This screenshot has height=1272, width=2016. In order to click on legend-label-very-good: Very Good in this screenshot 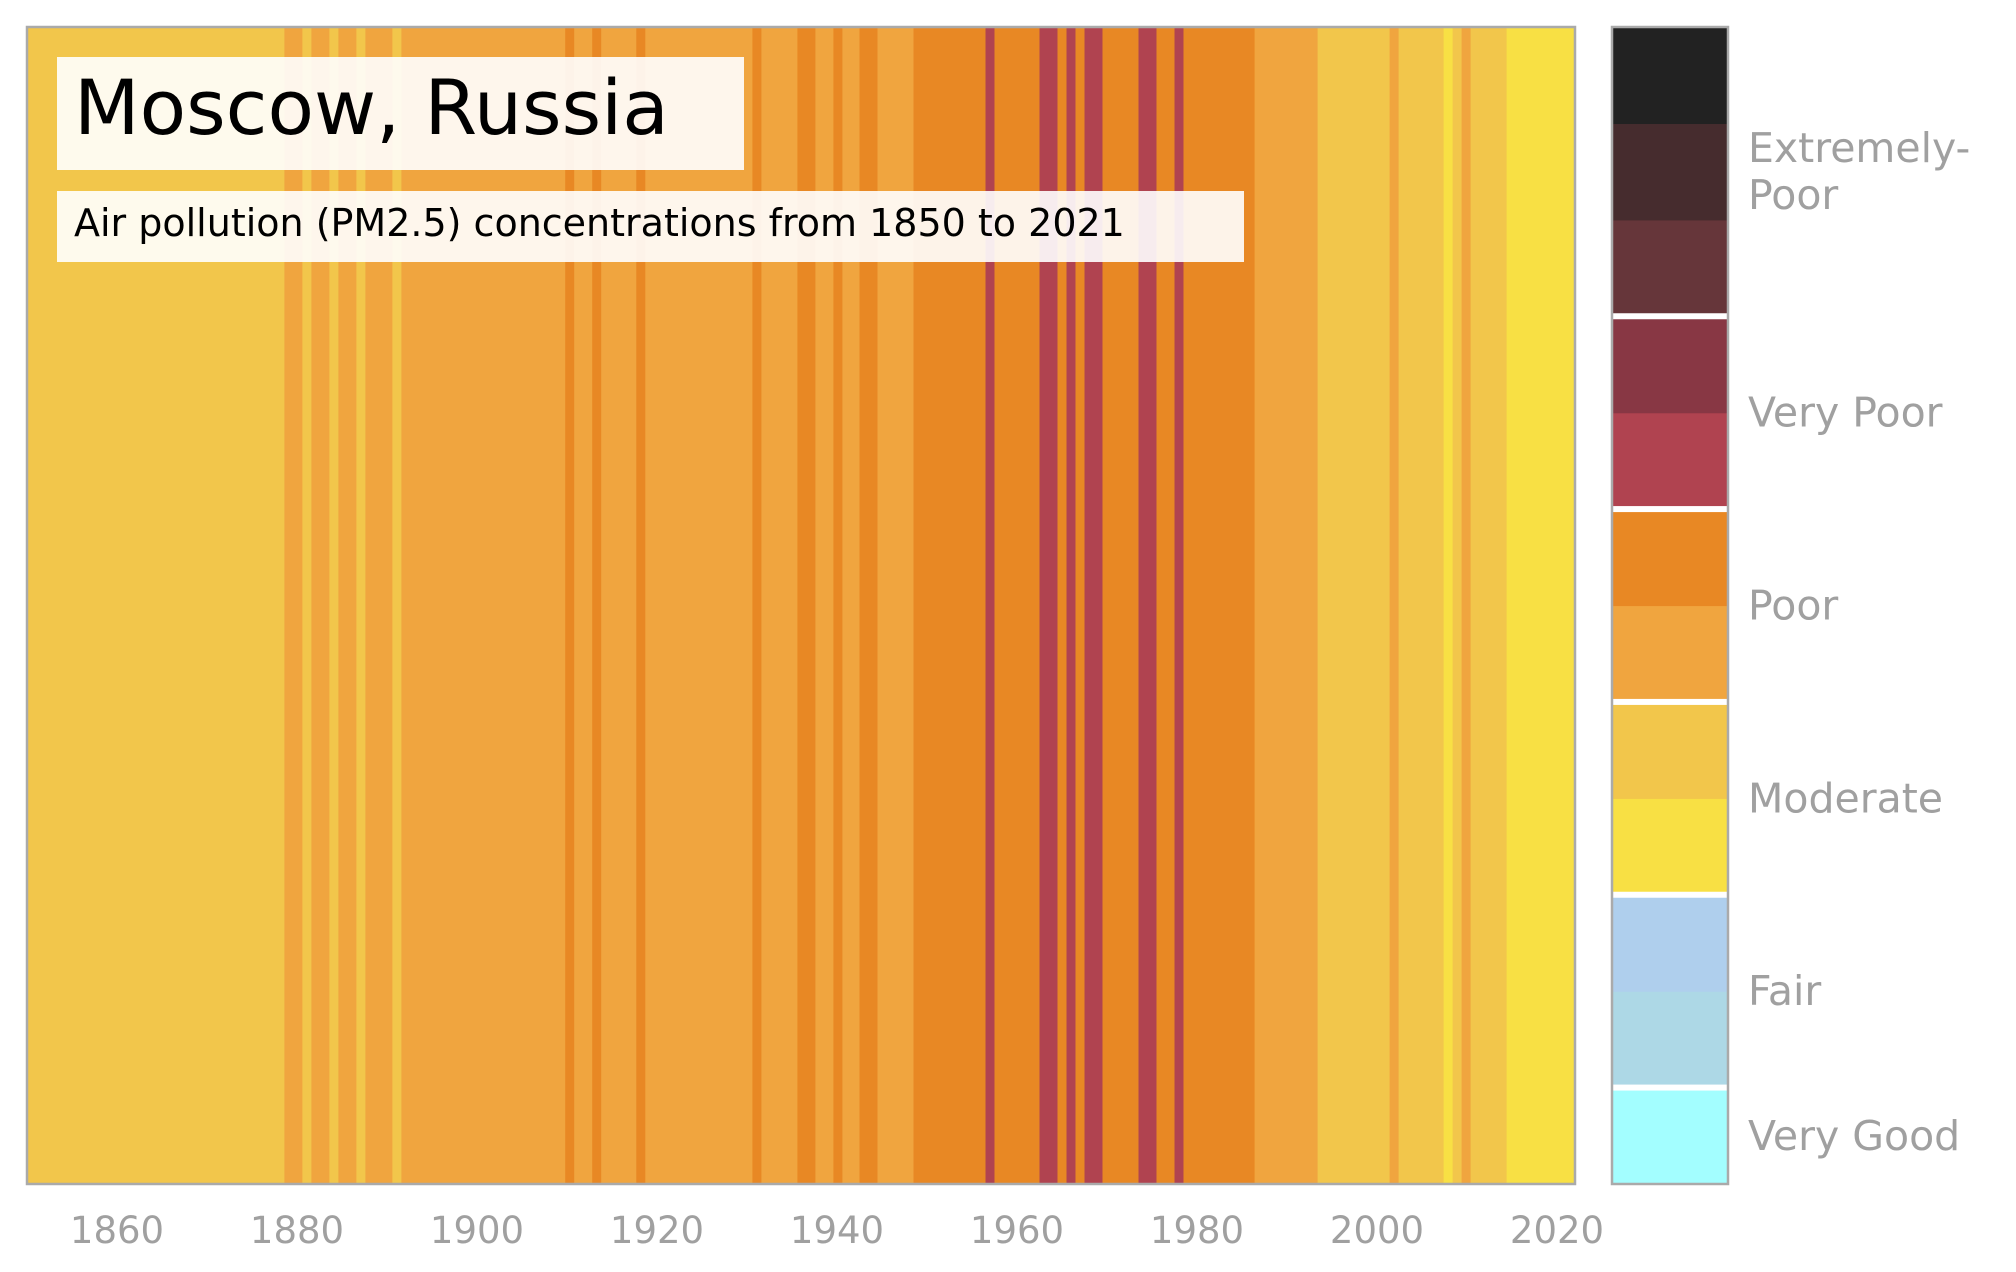, I will do `click(1854, 1136)`.